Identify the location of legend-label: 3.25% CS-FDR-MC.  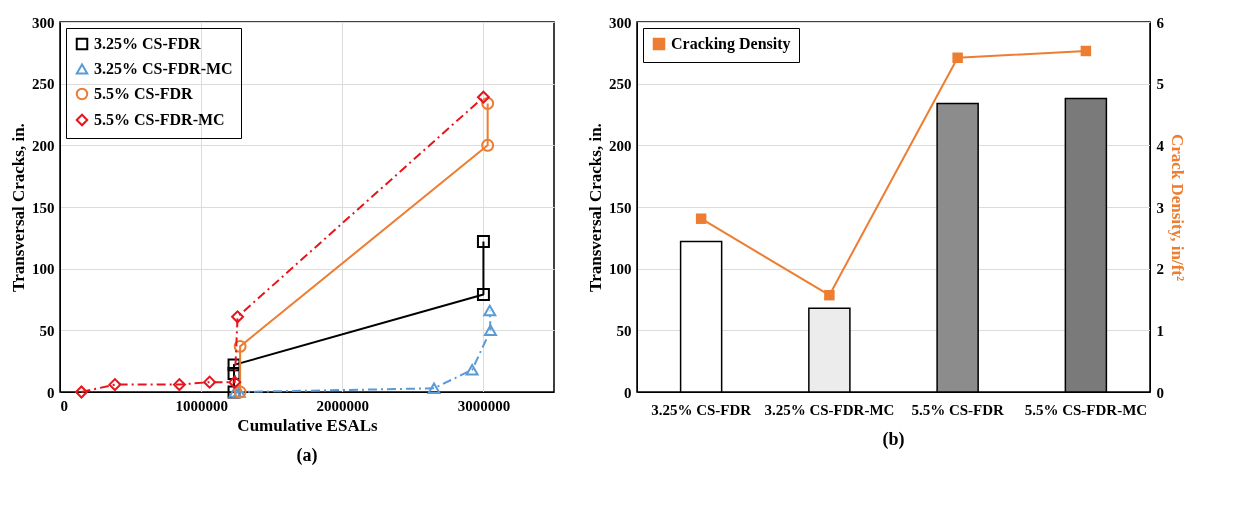
(163, 68).